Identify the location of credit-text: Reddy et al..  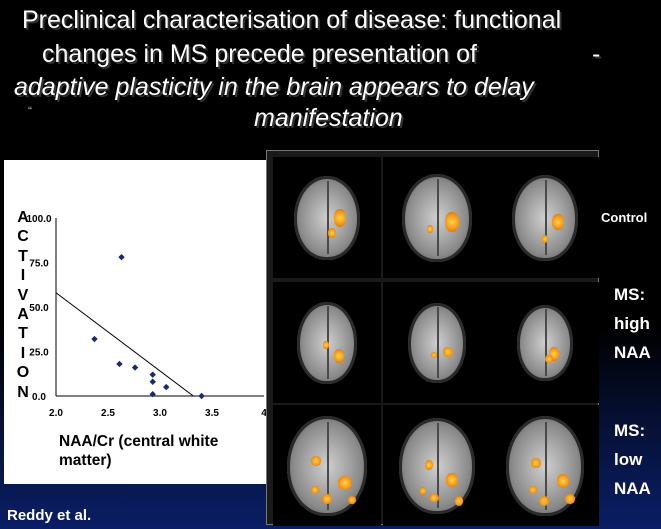
(49, 515).